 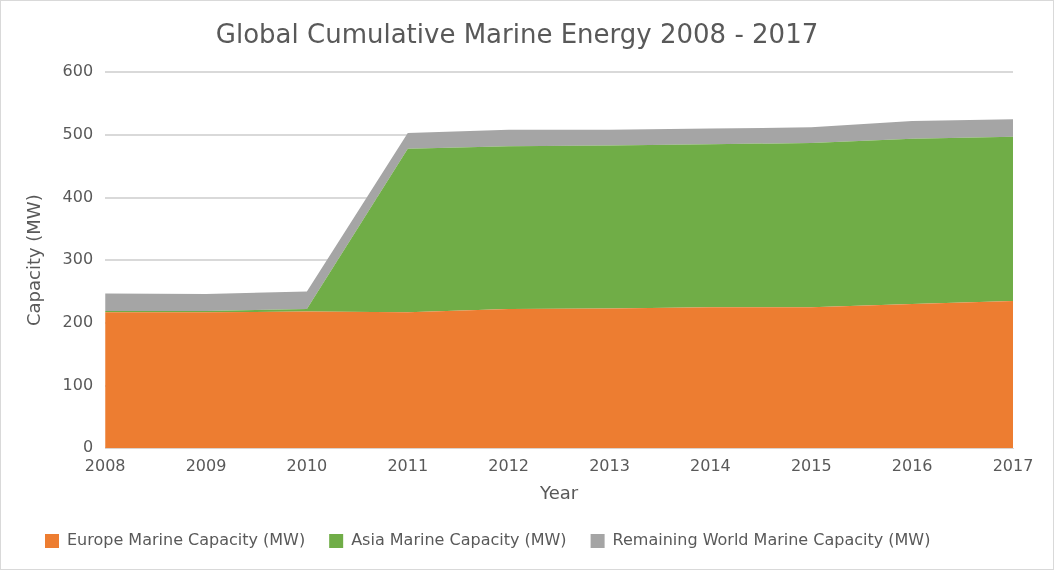 I want to click on x-tick-label: 2011, so click(x=408, y=465).